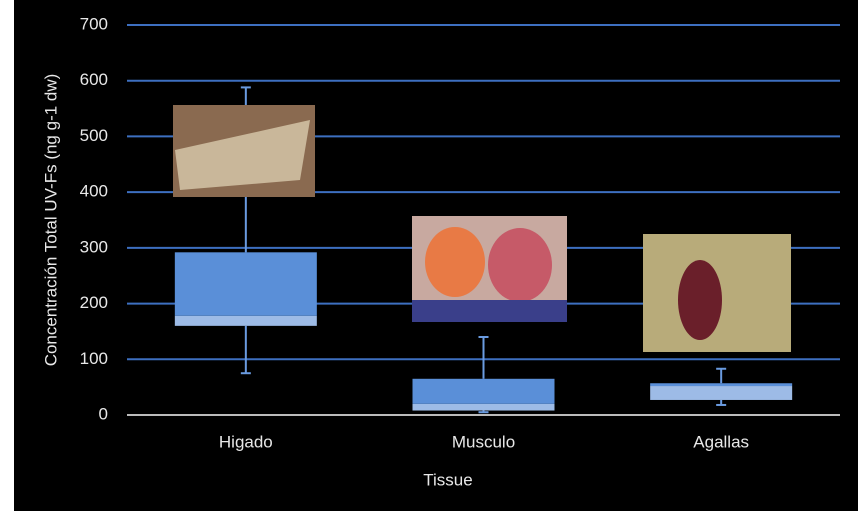 The image size is (858, 516). I want to click on y-tick-label: 300, so click(94, 246).